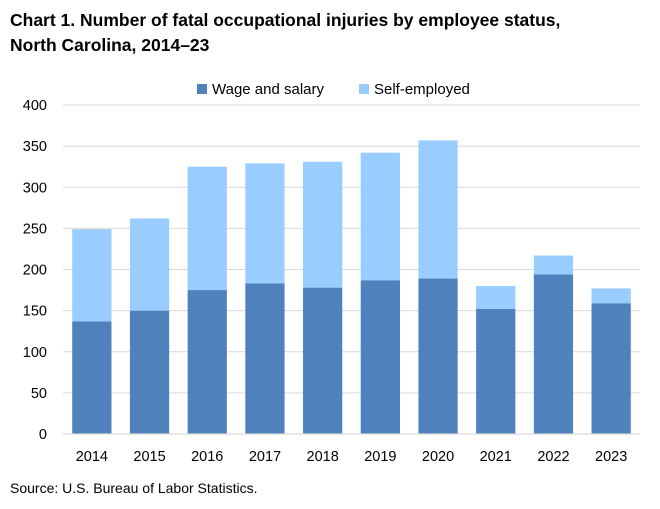 Image resolution: width=660 pixels, height=509 pixels. What do you see at coordinates (35, 353) in the screenshot?
I see `y-tick-label-100: 100` at bounding box center [35, 353].